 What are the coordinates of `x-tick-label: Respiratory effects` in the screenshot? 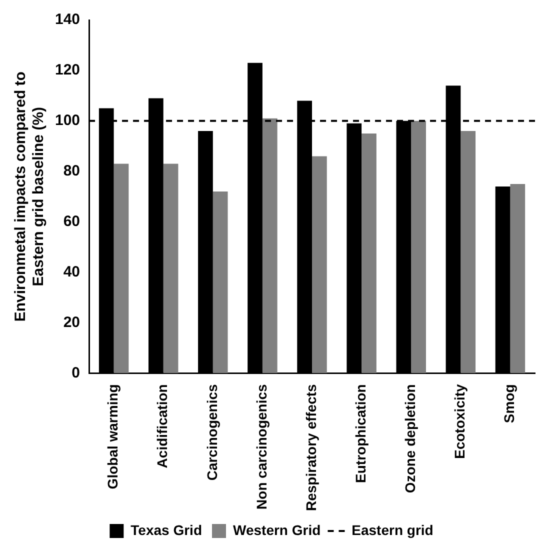 It's located at (310, 447).